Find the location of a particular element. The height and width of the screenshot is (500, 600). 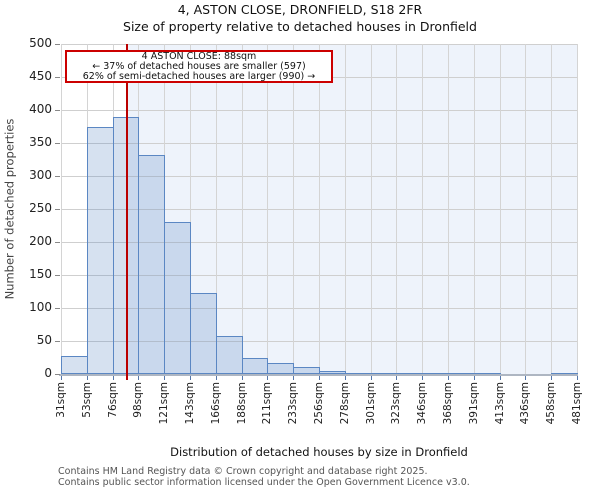

x-tick-label: 76sqm is located at coordinates (112, 400).